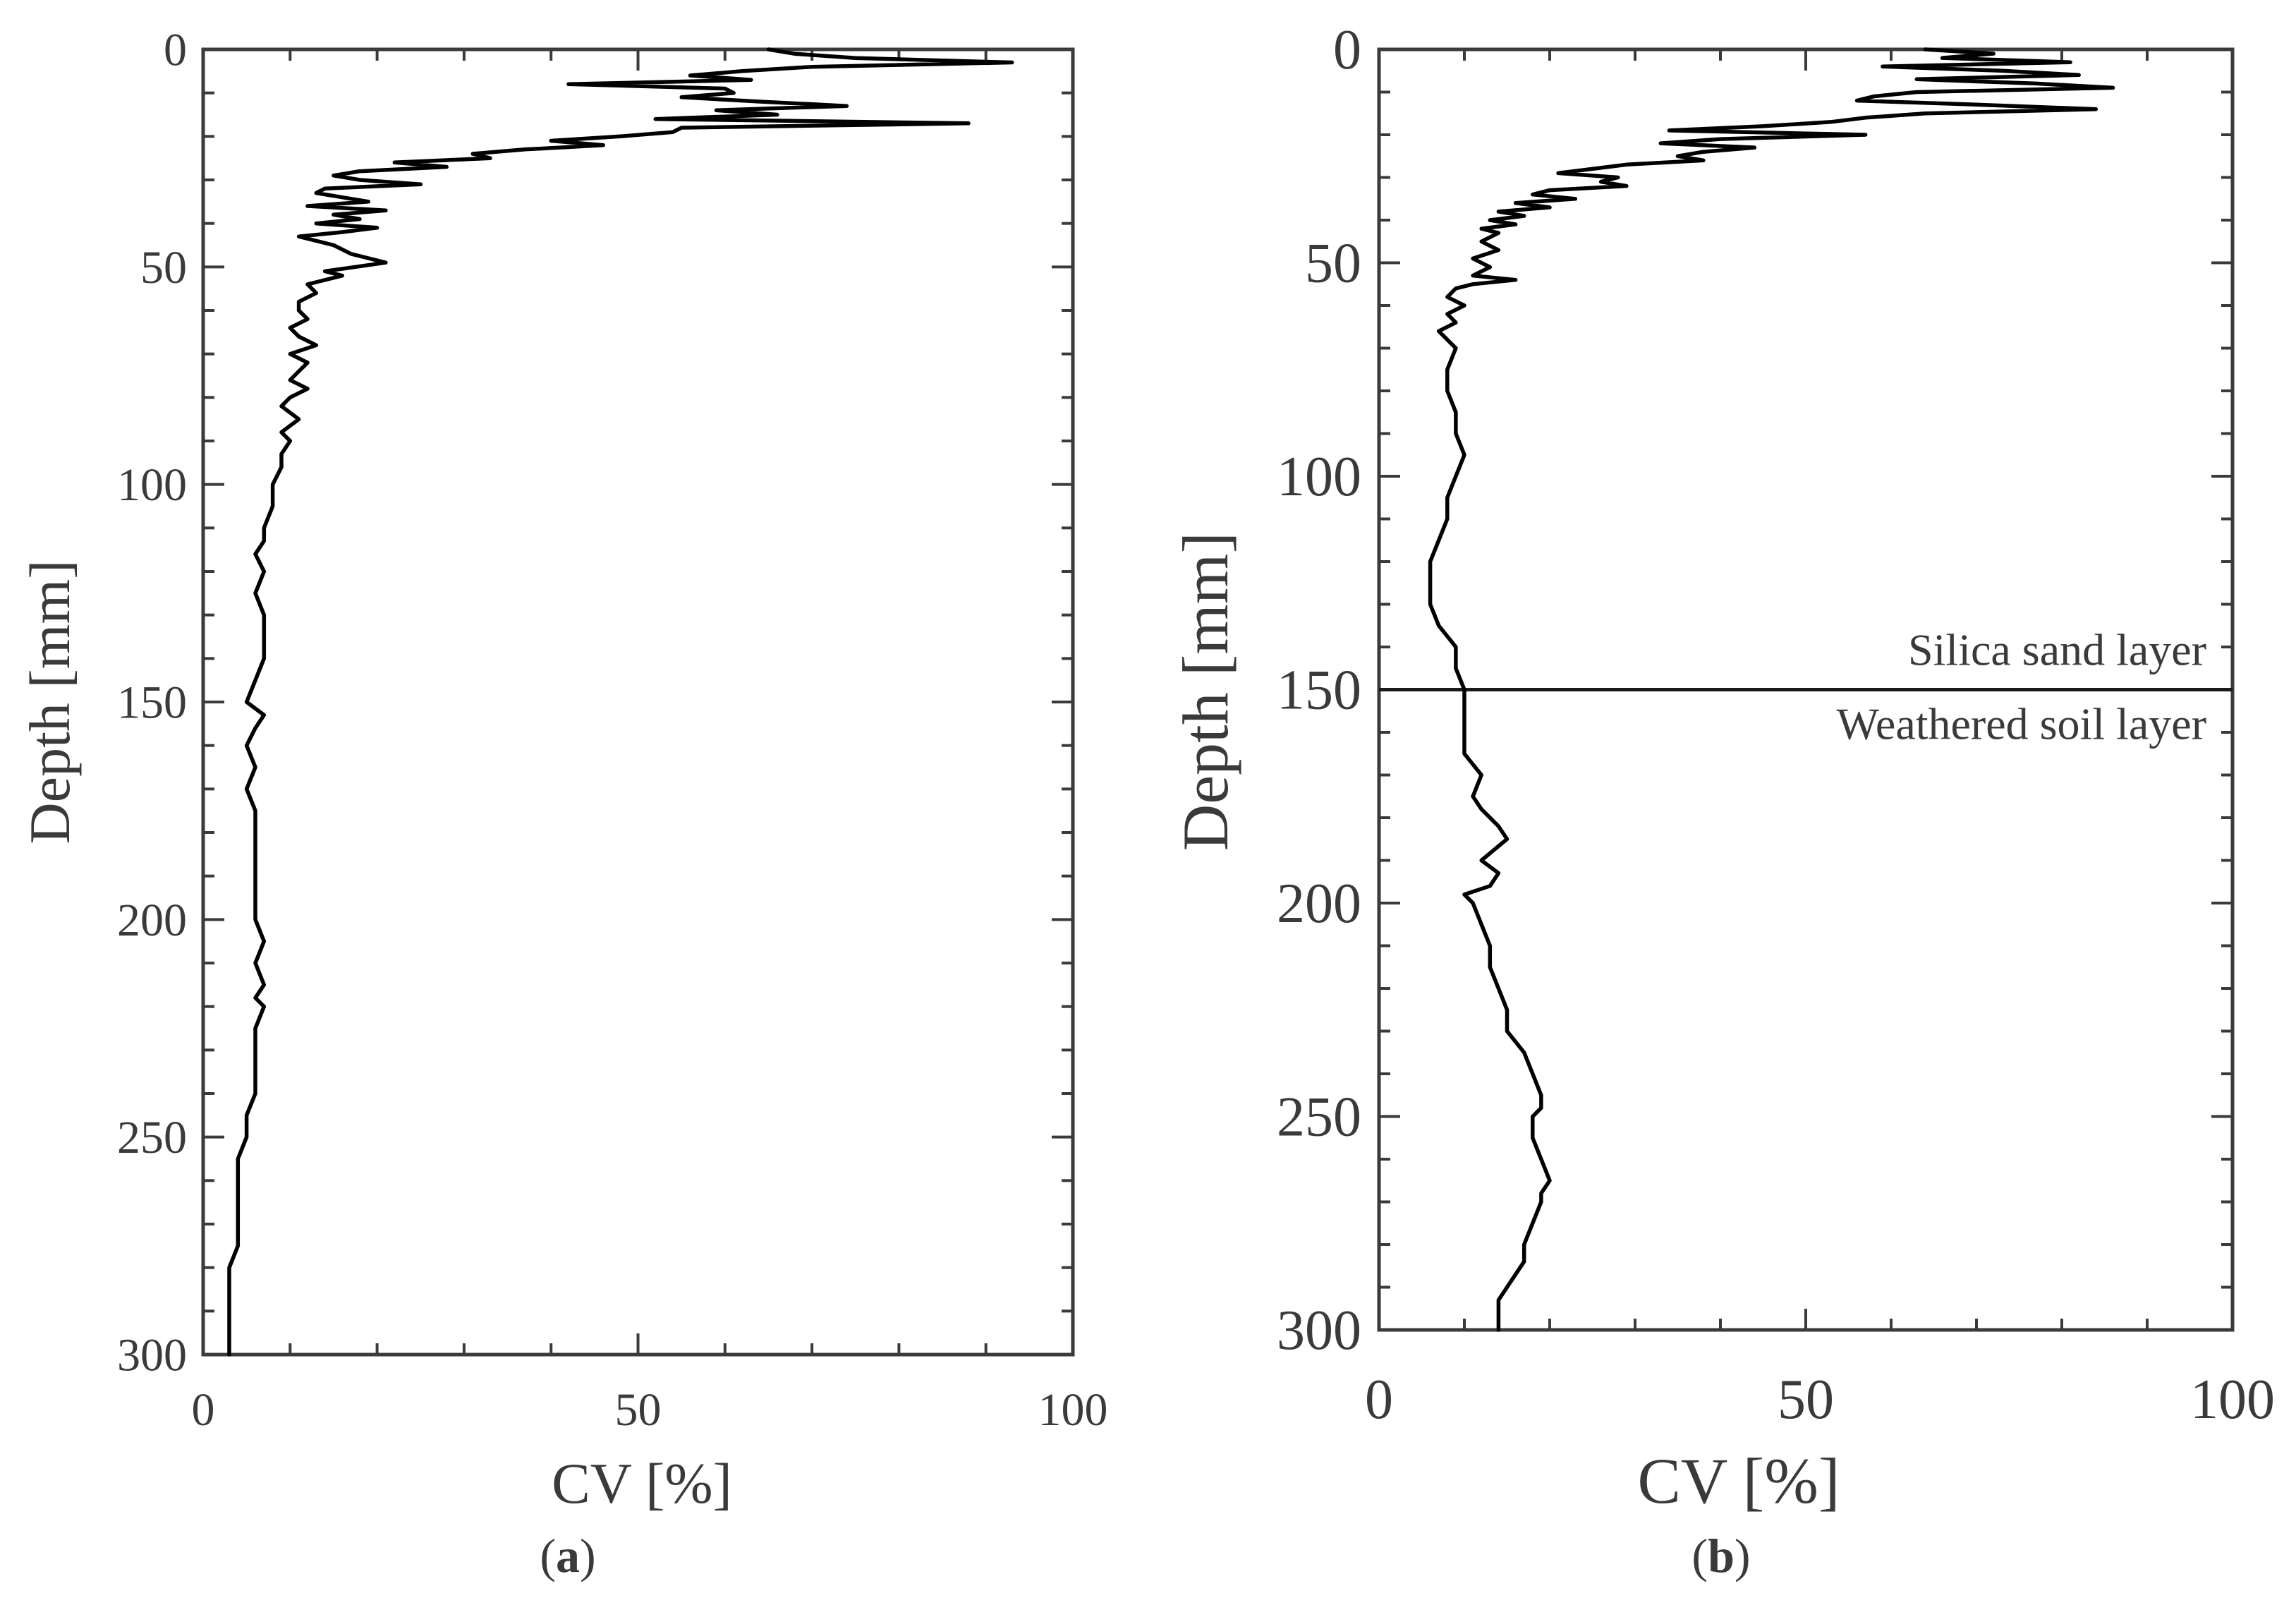 The height and width of the screenshot is (1598, 2296). What do you see at coordinates (2057, 650) in the screenshot?
I see `silica-sand-layer-label: Silica sand layer` at bounding box center [2057, 650].